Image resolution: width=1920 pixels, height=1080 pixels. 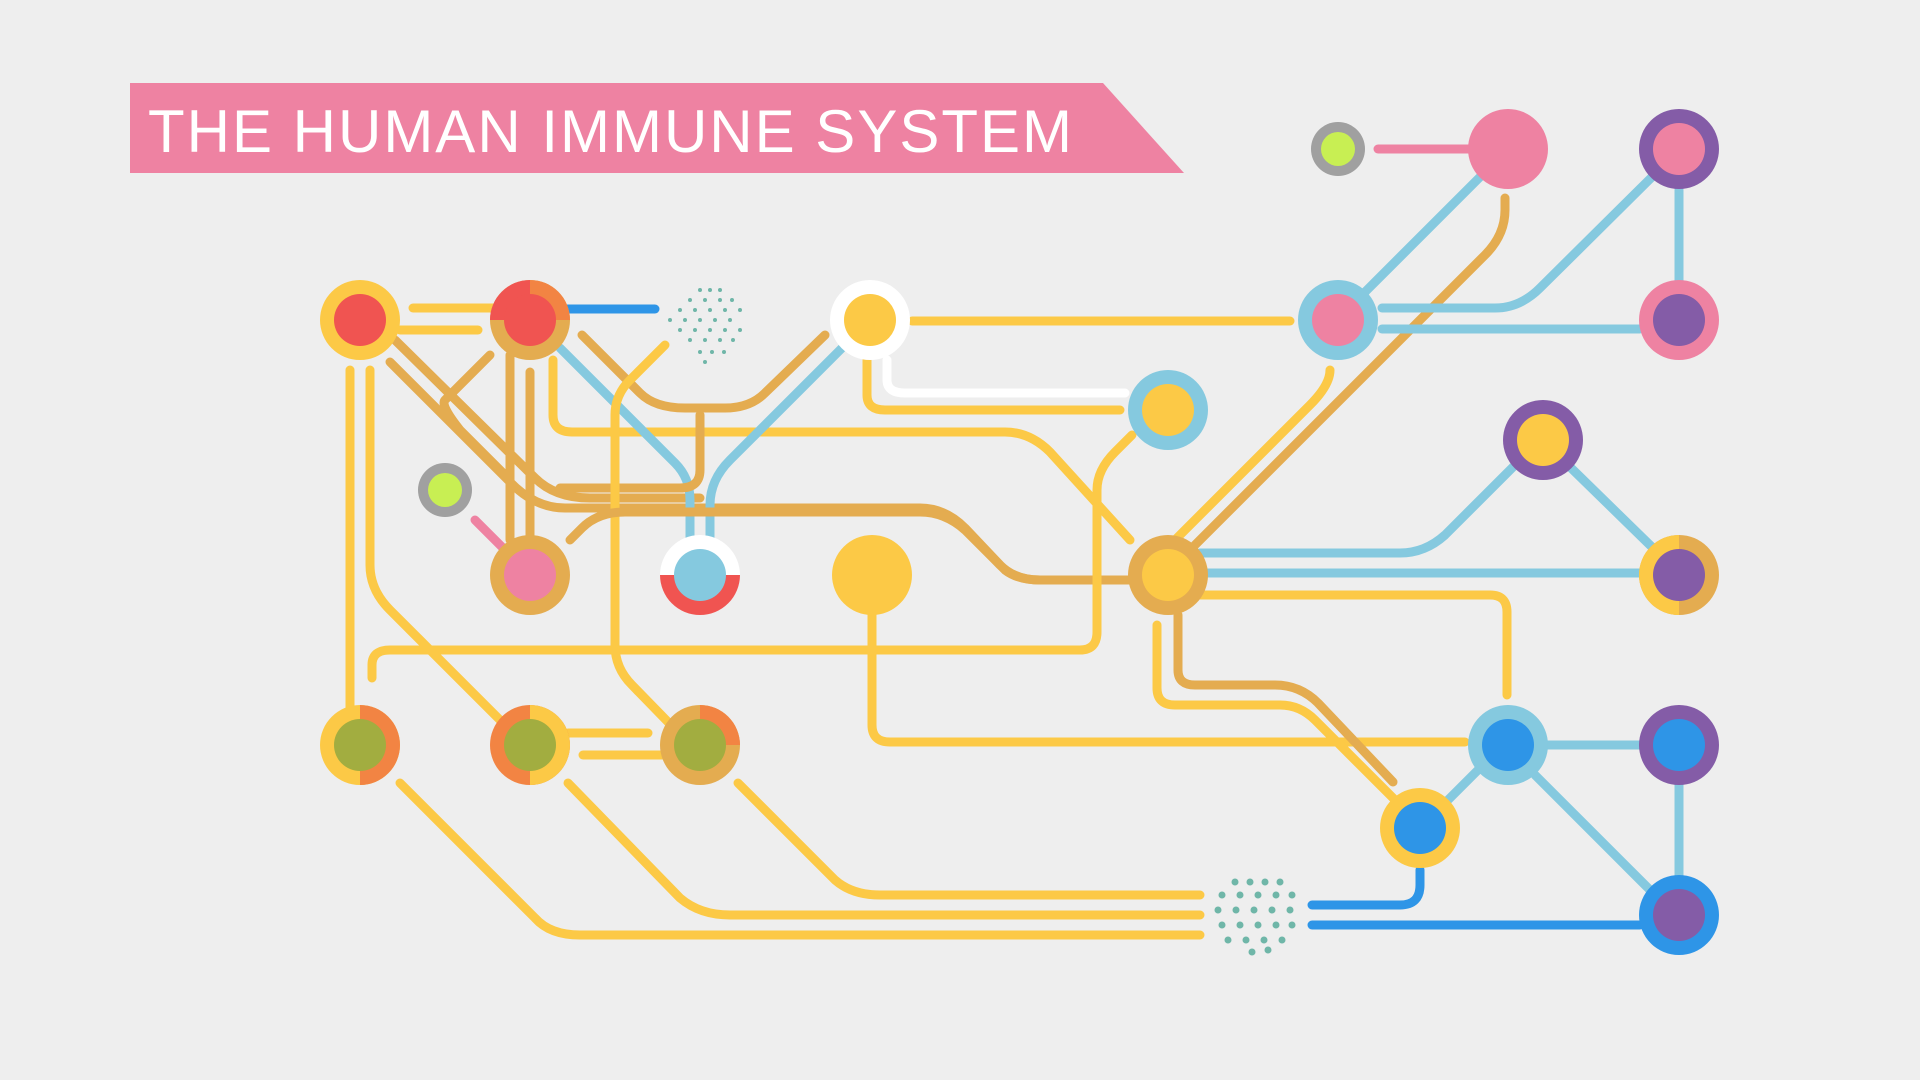 I want to click on node-olive-right, so click(x=700, y=745).